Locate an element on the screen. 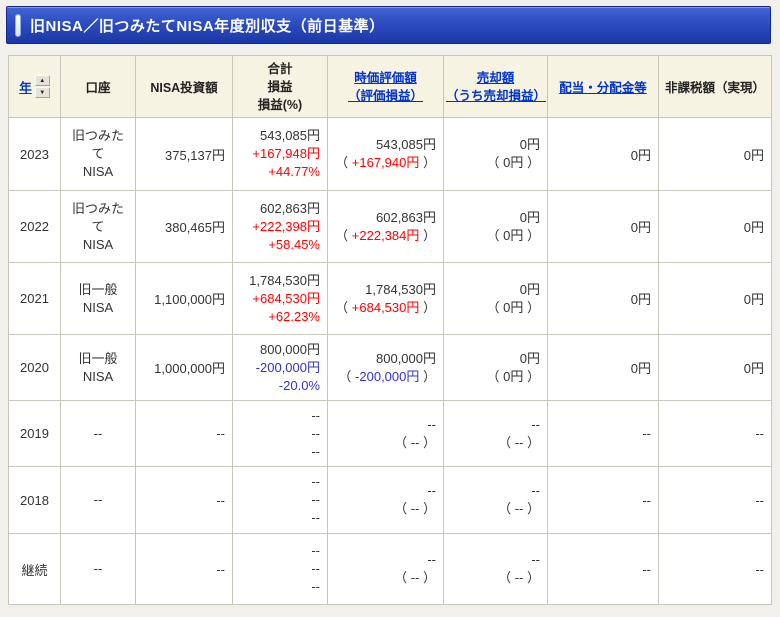 The width and height of the screenshot is (780, 617). total-value: 543,085円 is located at coordinates (290, 135).